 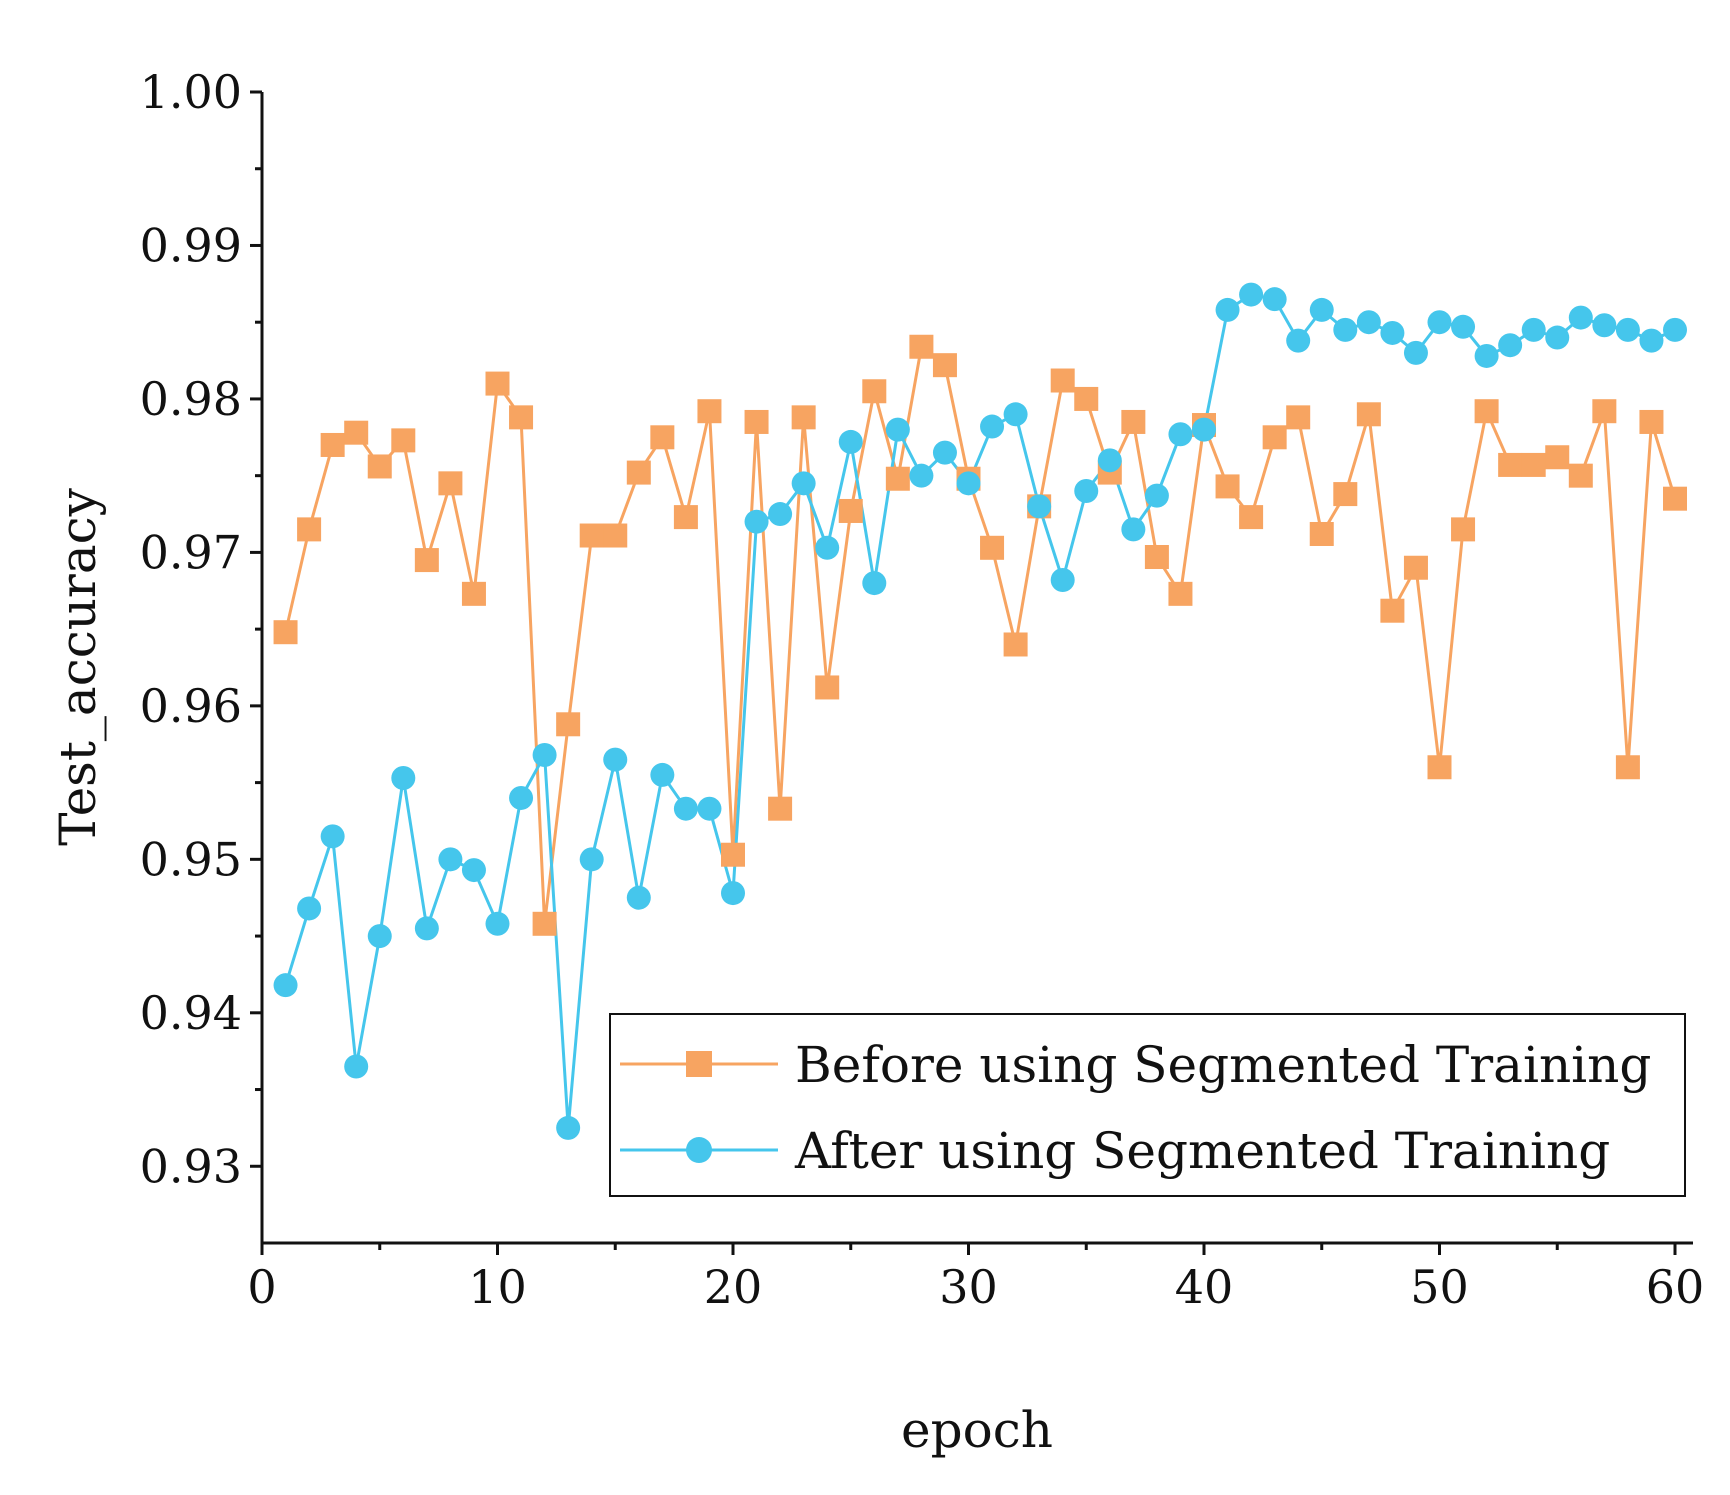 I want to click on y-tick-label: 0.93, so click(x=191, y=1166).